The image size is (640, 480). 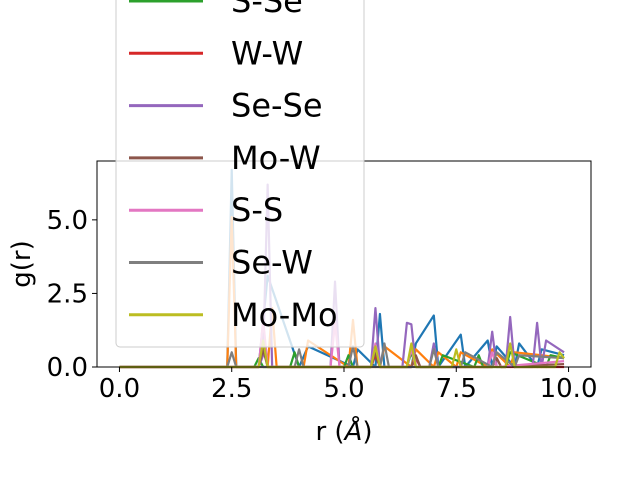 I want to click on y-tick-label: 0.0, so click(x=67, y=368).